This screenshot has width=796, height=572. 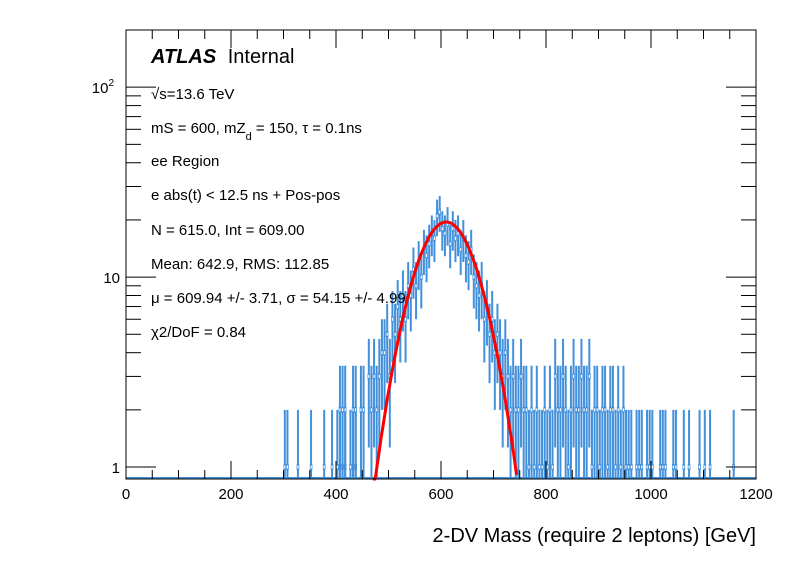 What do you see at coordinates (261, 57) in the screenshot?
I see `atlas-label-status: Internal` at bounding box center [261, 57].